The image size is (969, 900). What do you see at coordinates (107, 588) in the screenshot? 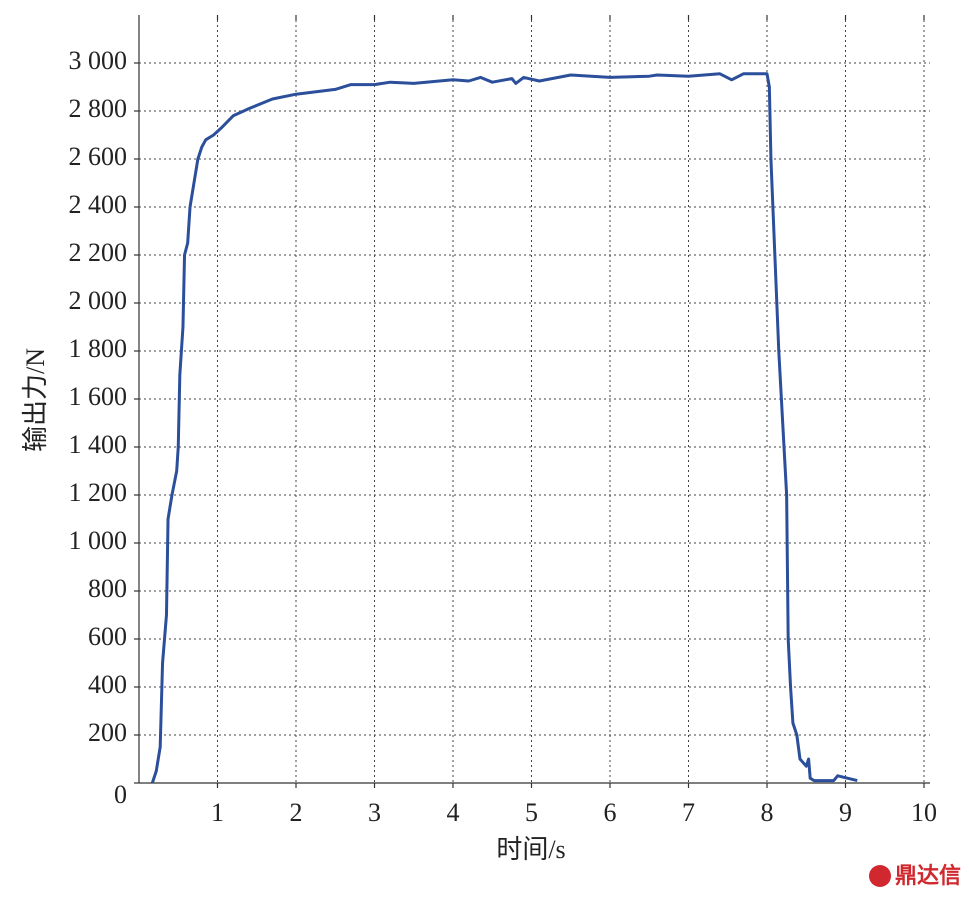
I see `y-tick-label: 800` at bounding box center [107, 588].